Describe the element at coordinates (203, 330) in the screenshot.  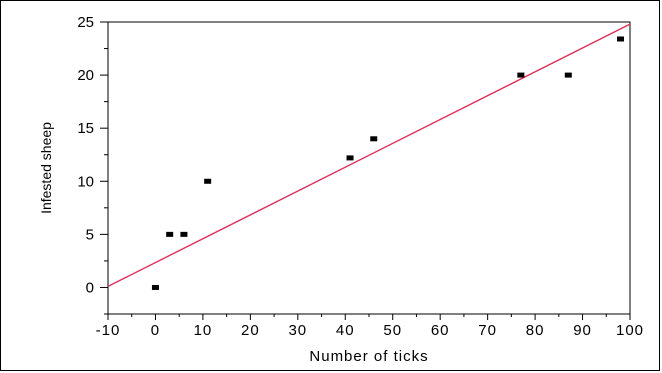
I see `x-tick-label: 10` at that location.